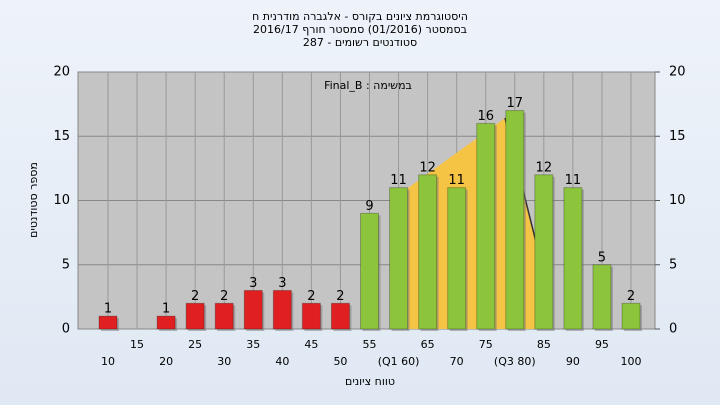  I want to click on x-axis-label: טווח ציונים, so click(370, 381).